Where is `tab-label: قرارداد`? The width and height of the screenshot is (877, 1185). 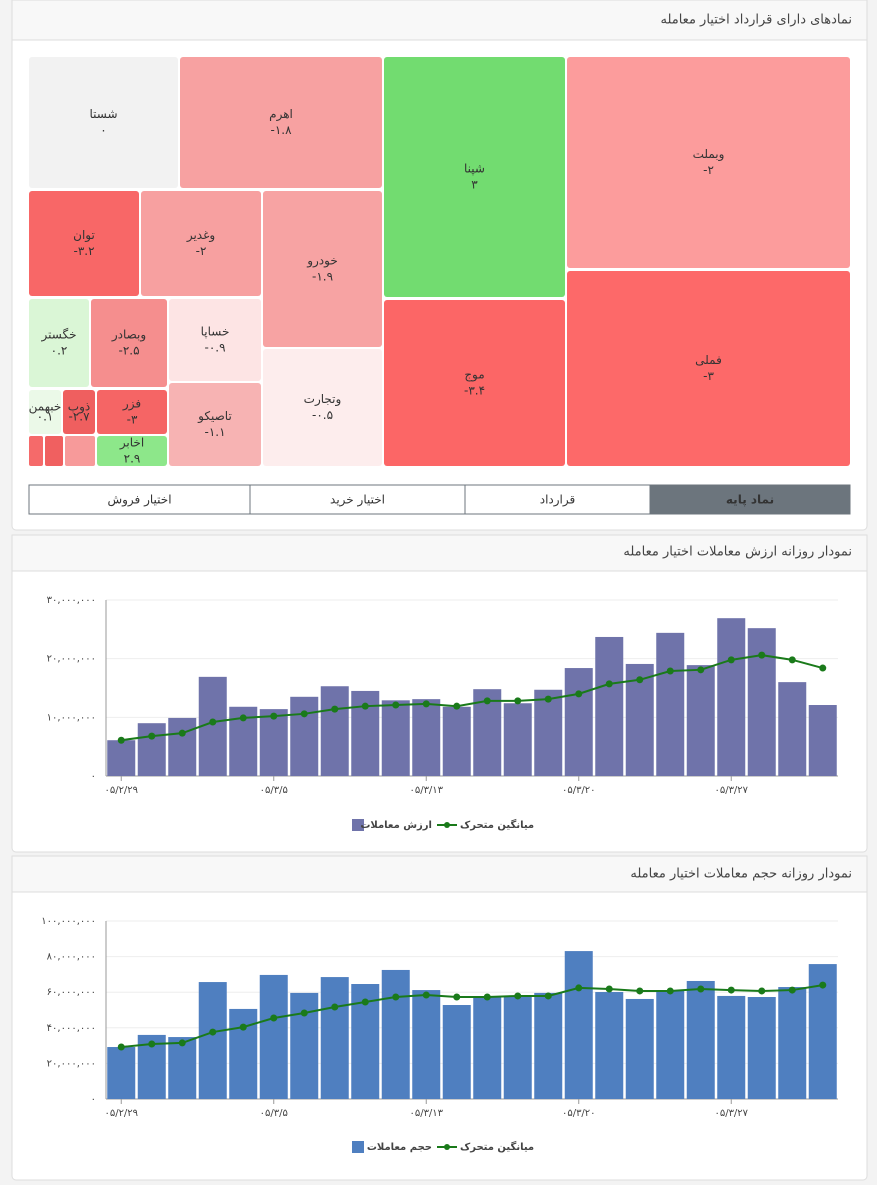 tab-label: قرارداد is located at coordinates (558, 500).